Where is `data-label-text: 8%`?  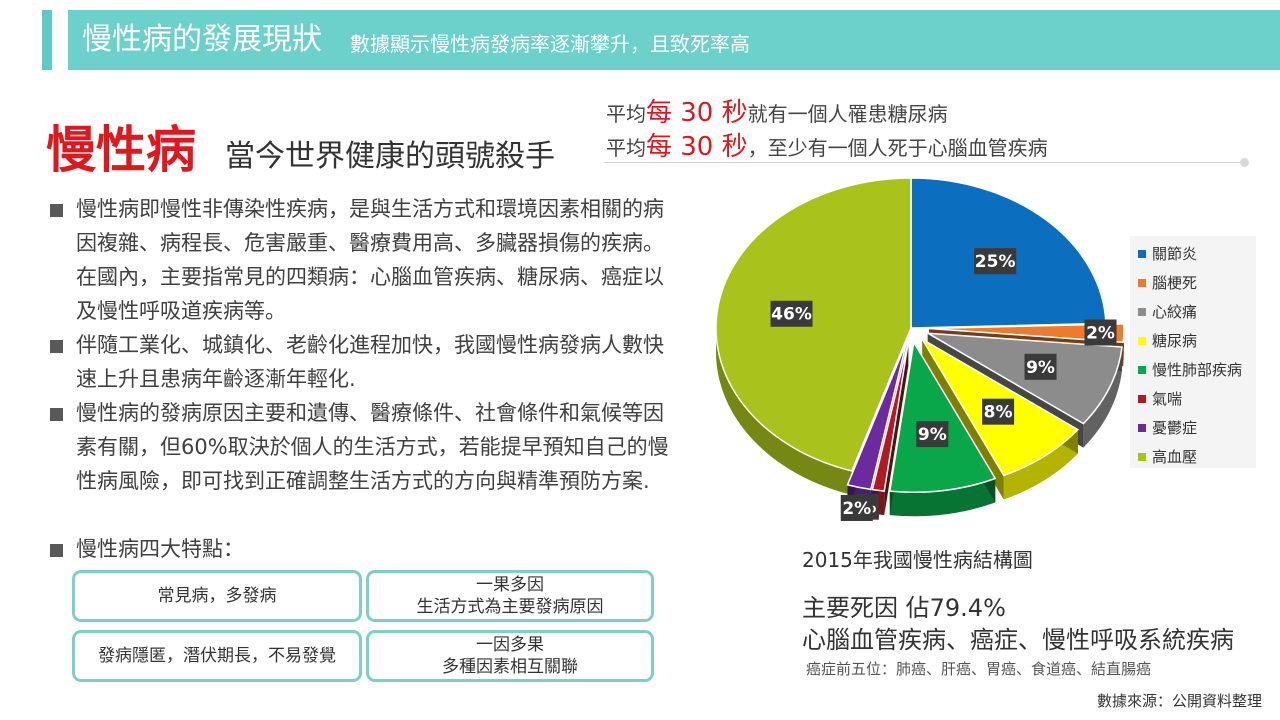 data-label-text: 8% is located at coordinates (998, 413).